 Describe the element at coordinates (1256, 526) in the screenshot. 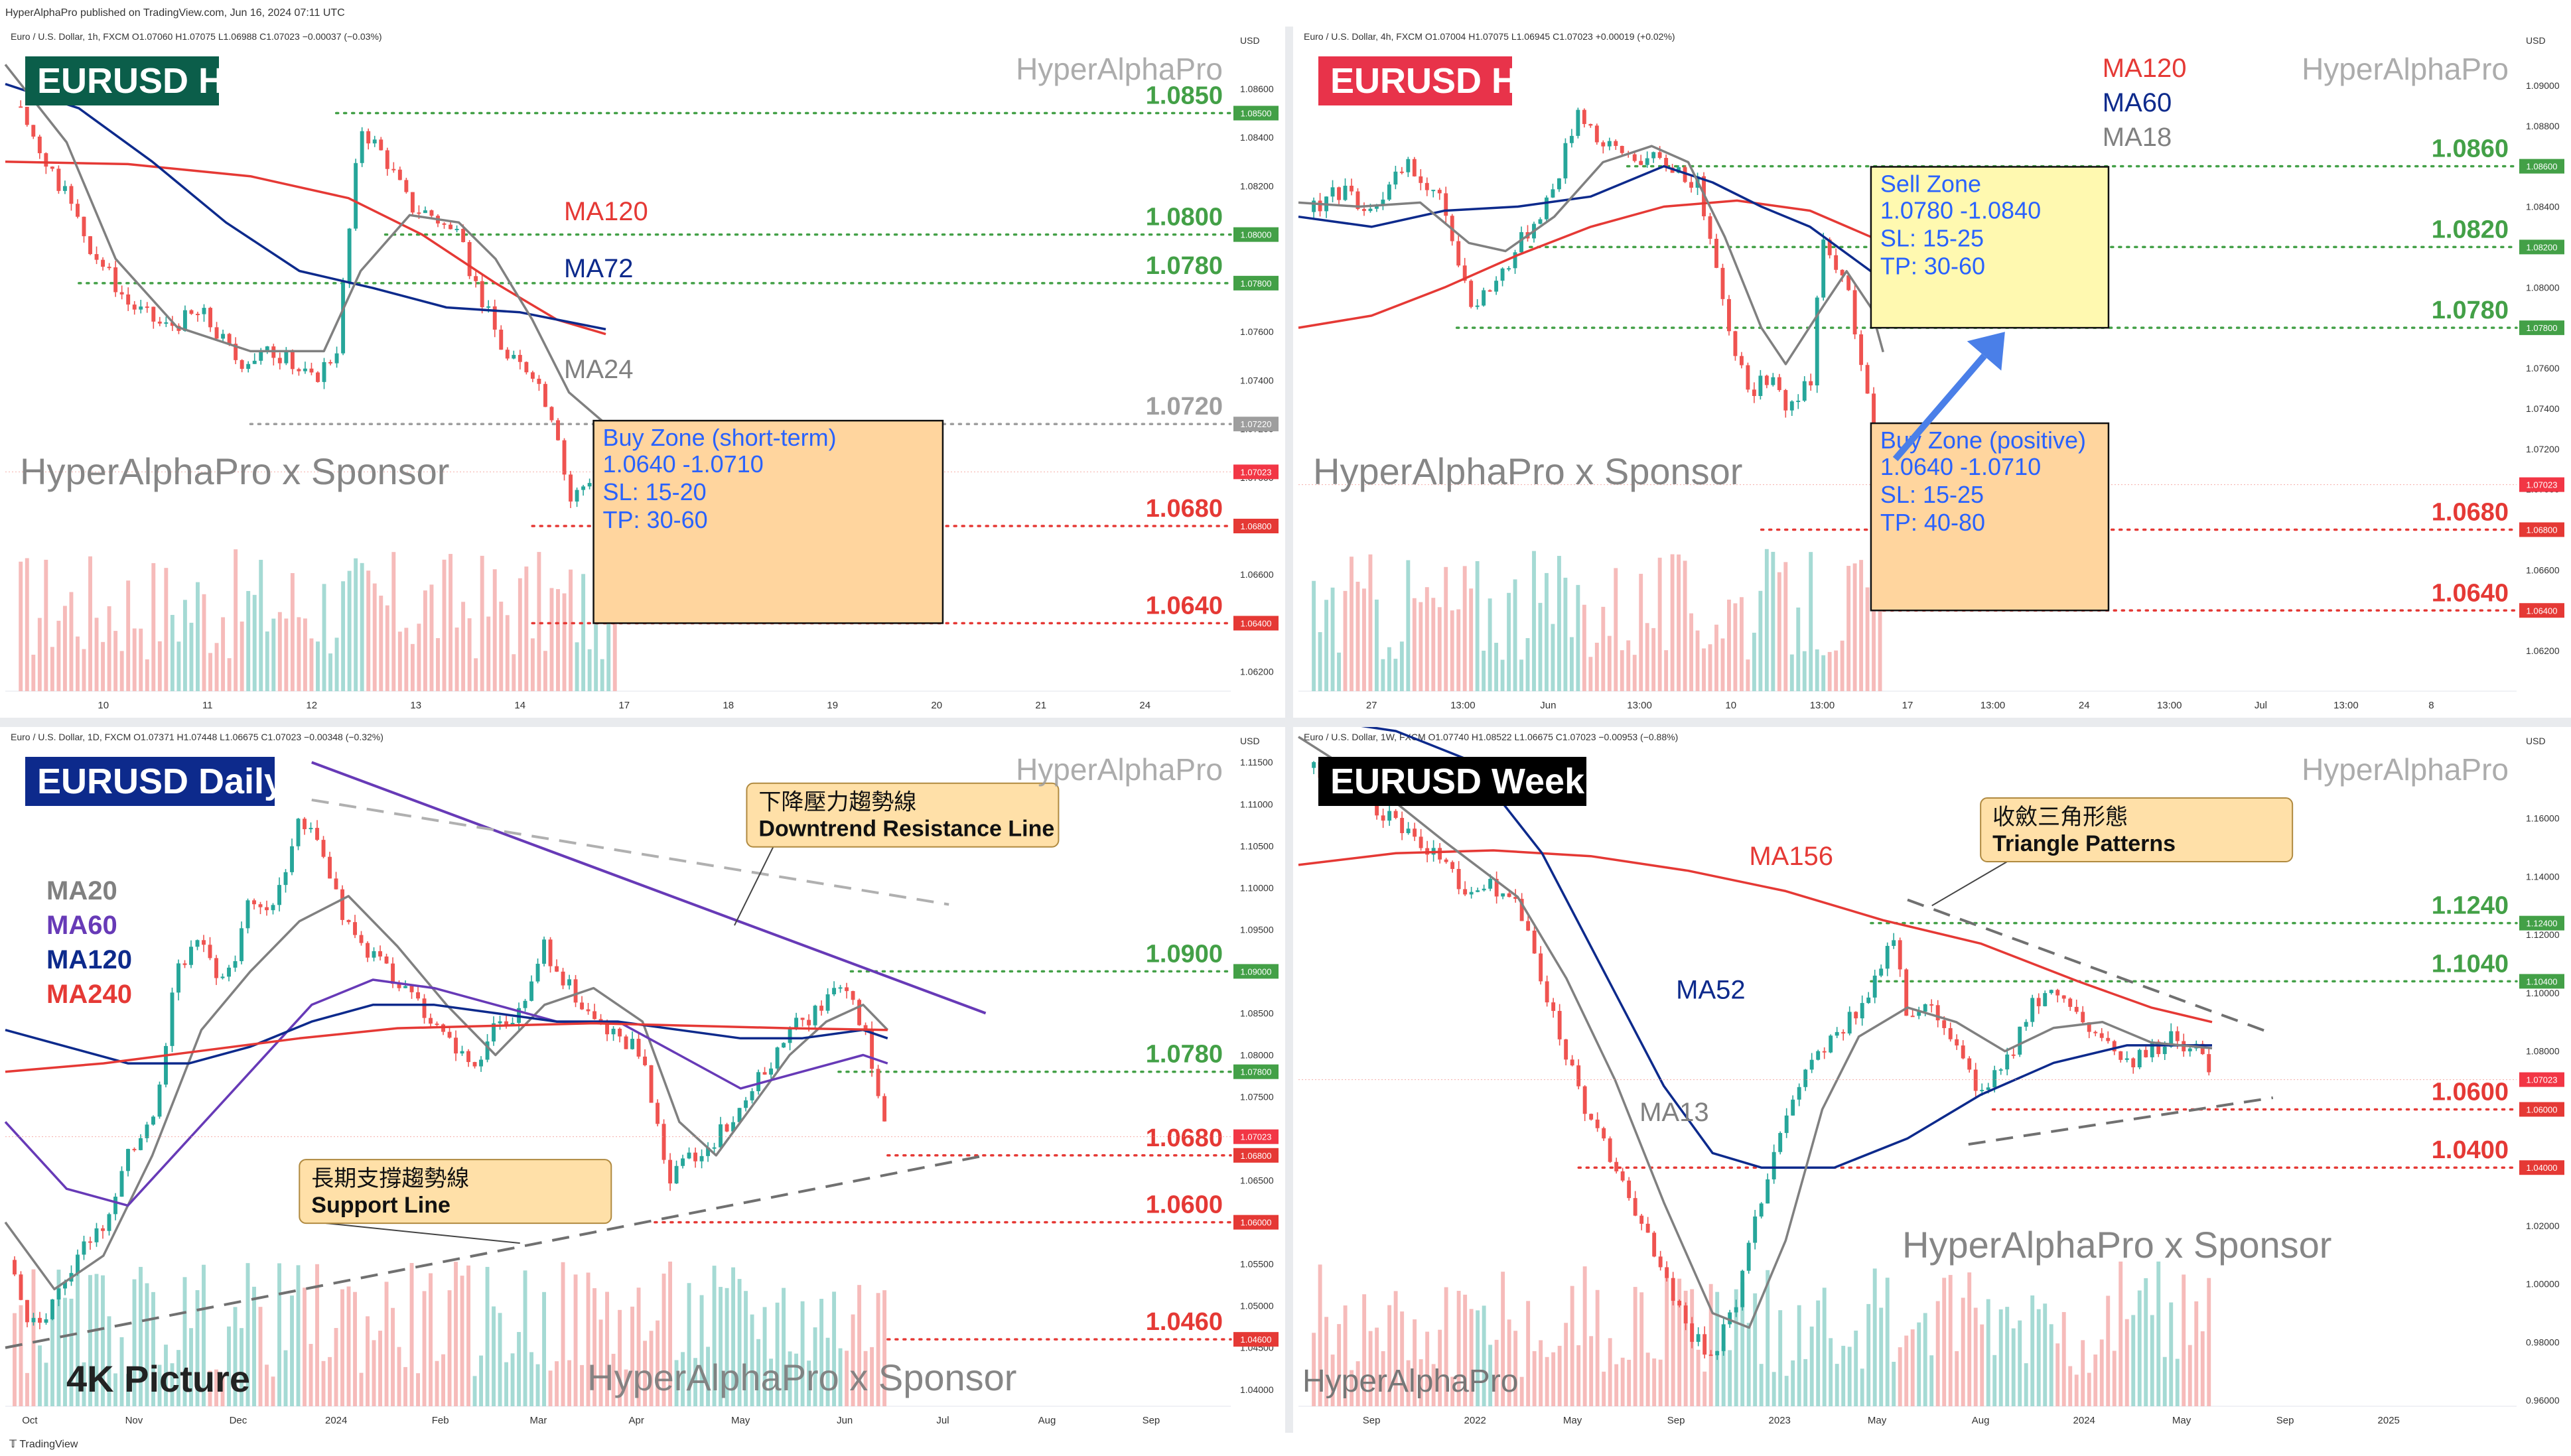

I see `price-level-tag` at that location.